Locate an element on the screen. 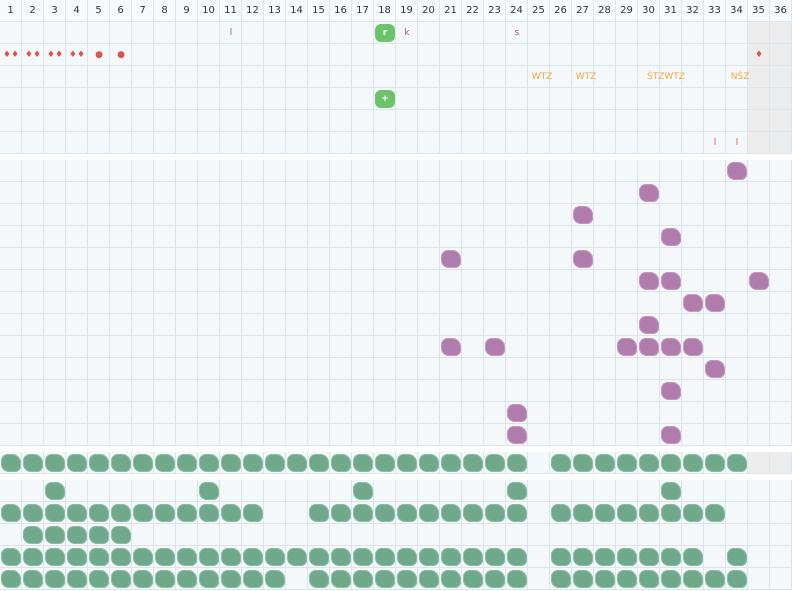 Image resolution: width=792 pixels, height=591 pixels. column-header-18: 18 is located at coordinates (385, 11).